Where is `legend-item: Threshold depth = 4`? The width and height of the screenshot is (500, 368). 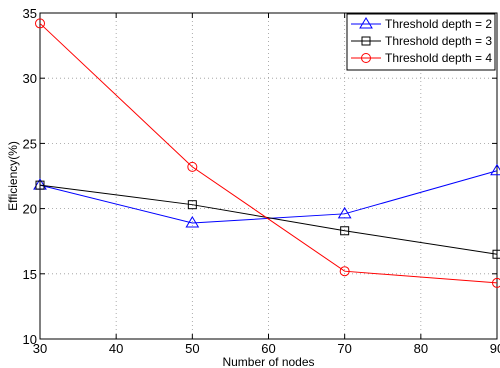
legend-item: Threshold depth = 4 is located at coordinates (421, 58).